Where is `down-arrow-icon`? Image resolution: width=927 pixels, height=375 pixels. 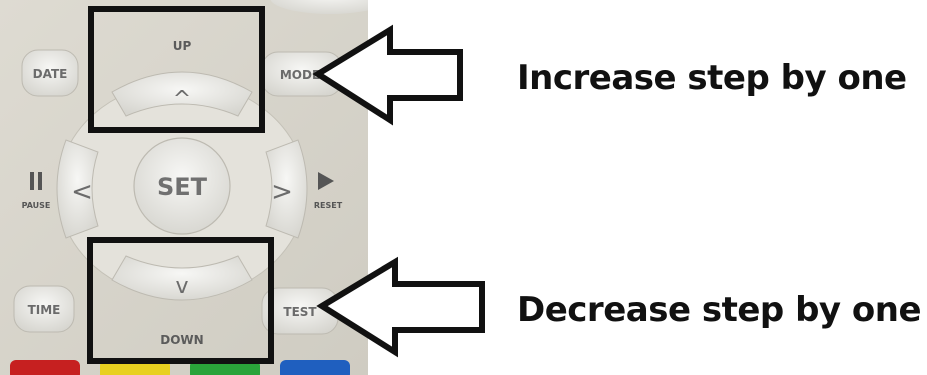 down-arrow-icon is located at coordinates (400, 307).